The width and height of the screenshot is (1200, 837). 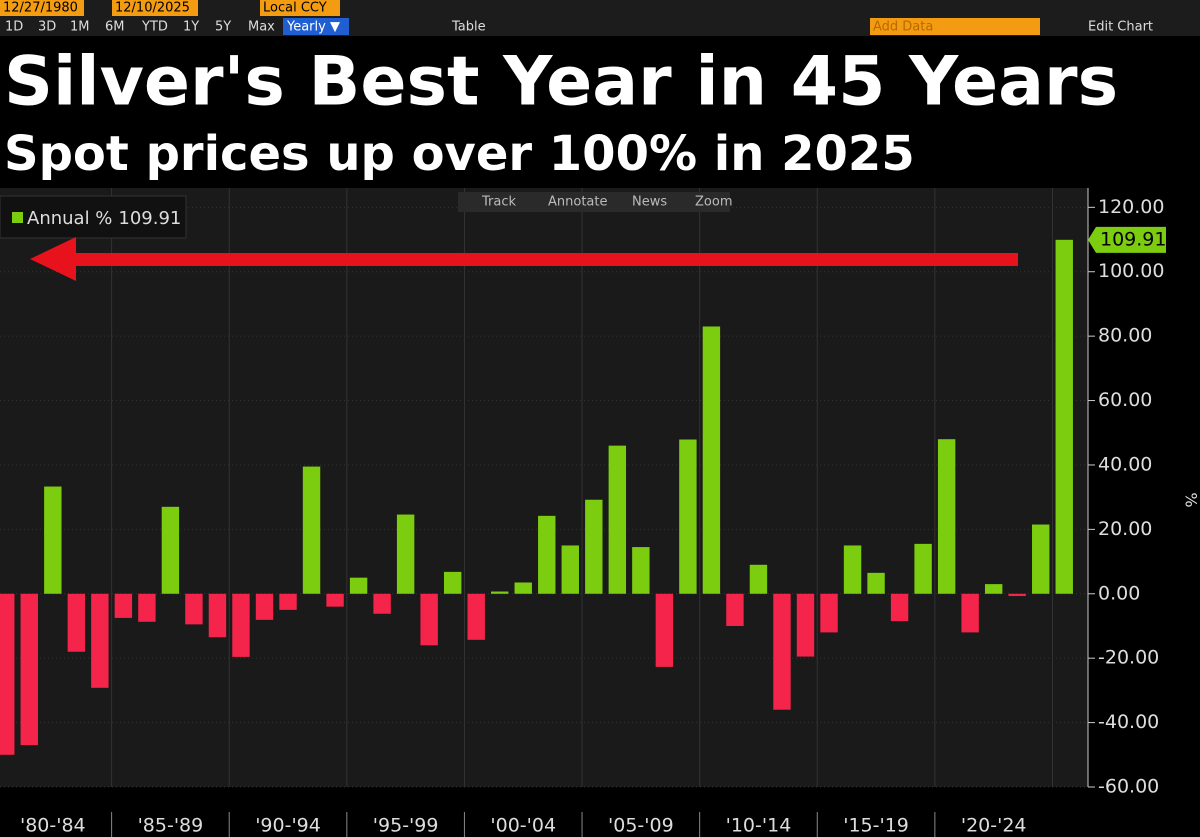 What do you see at coordinates (53, 826) in the screenshot?
I see `x-group-label: '80-'84` at bounding box center [53, 826].